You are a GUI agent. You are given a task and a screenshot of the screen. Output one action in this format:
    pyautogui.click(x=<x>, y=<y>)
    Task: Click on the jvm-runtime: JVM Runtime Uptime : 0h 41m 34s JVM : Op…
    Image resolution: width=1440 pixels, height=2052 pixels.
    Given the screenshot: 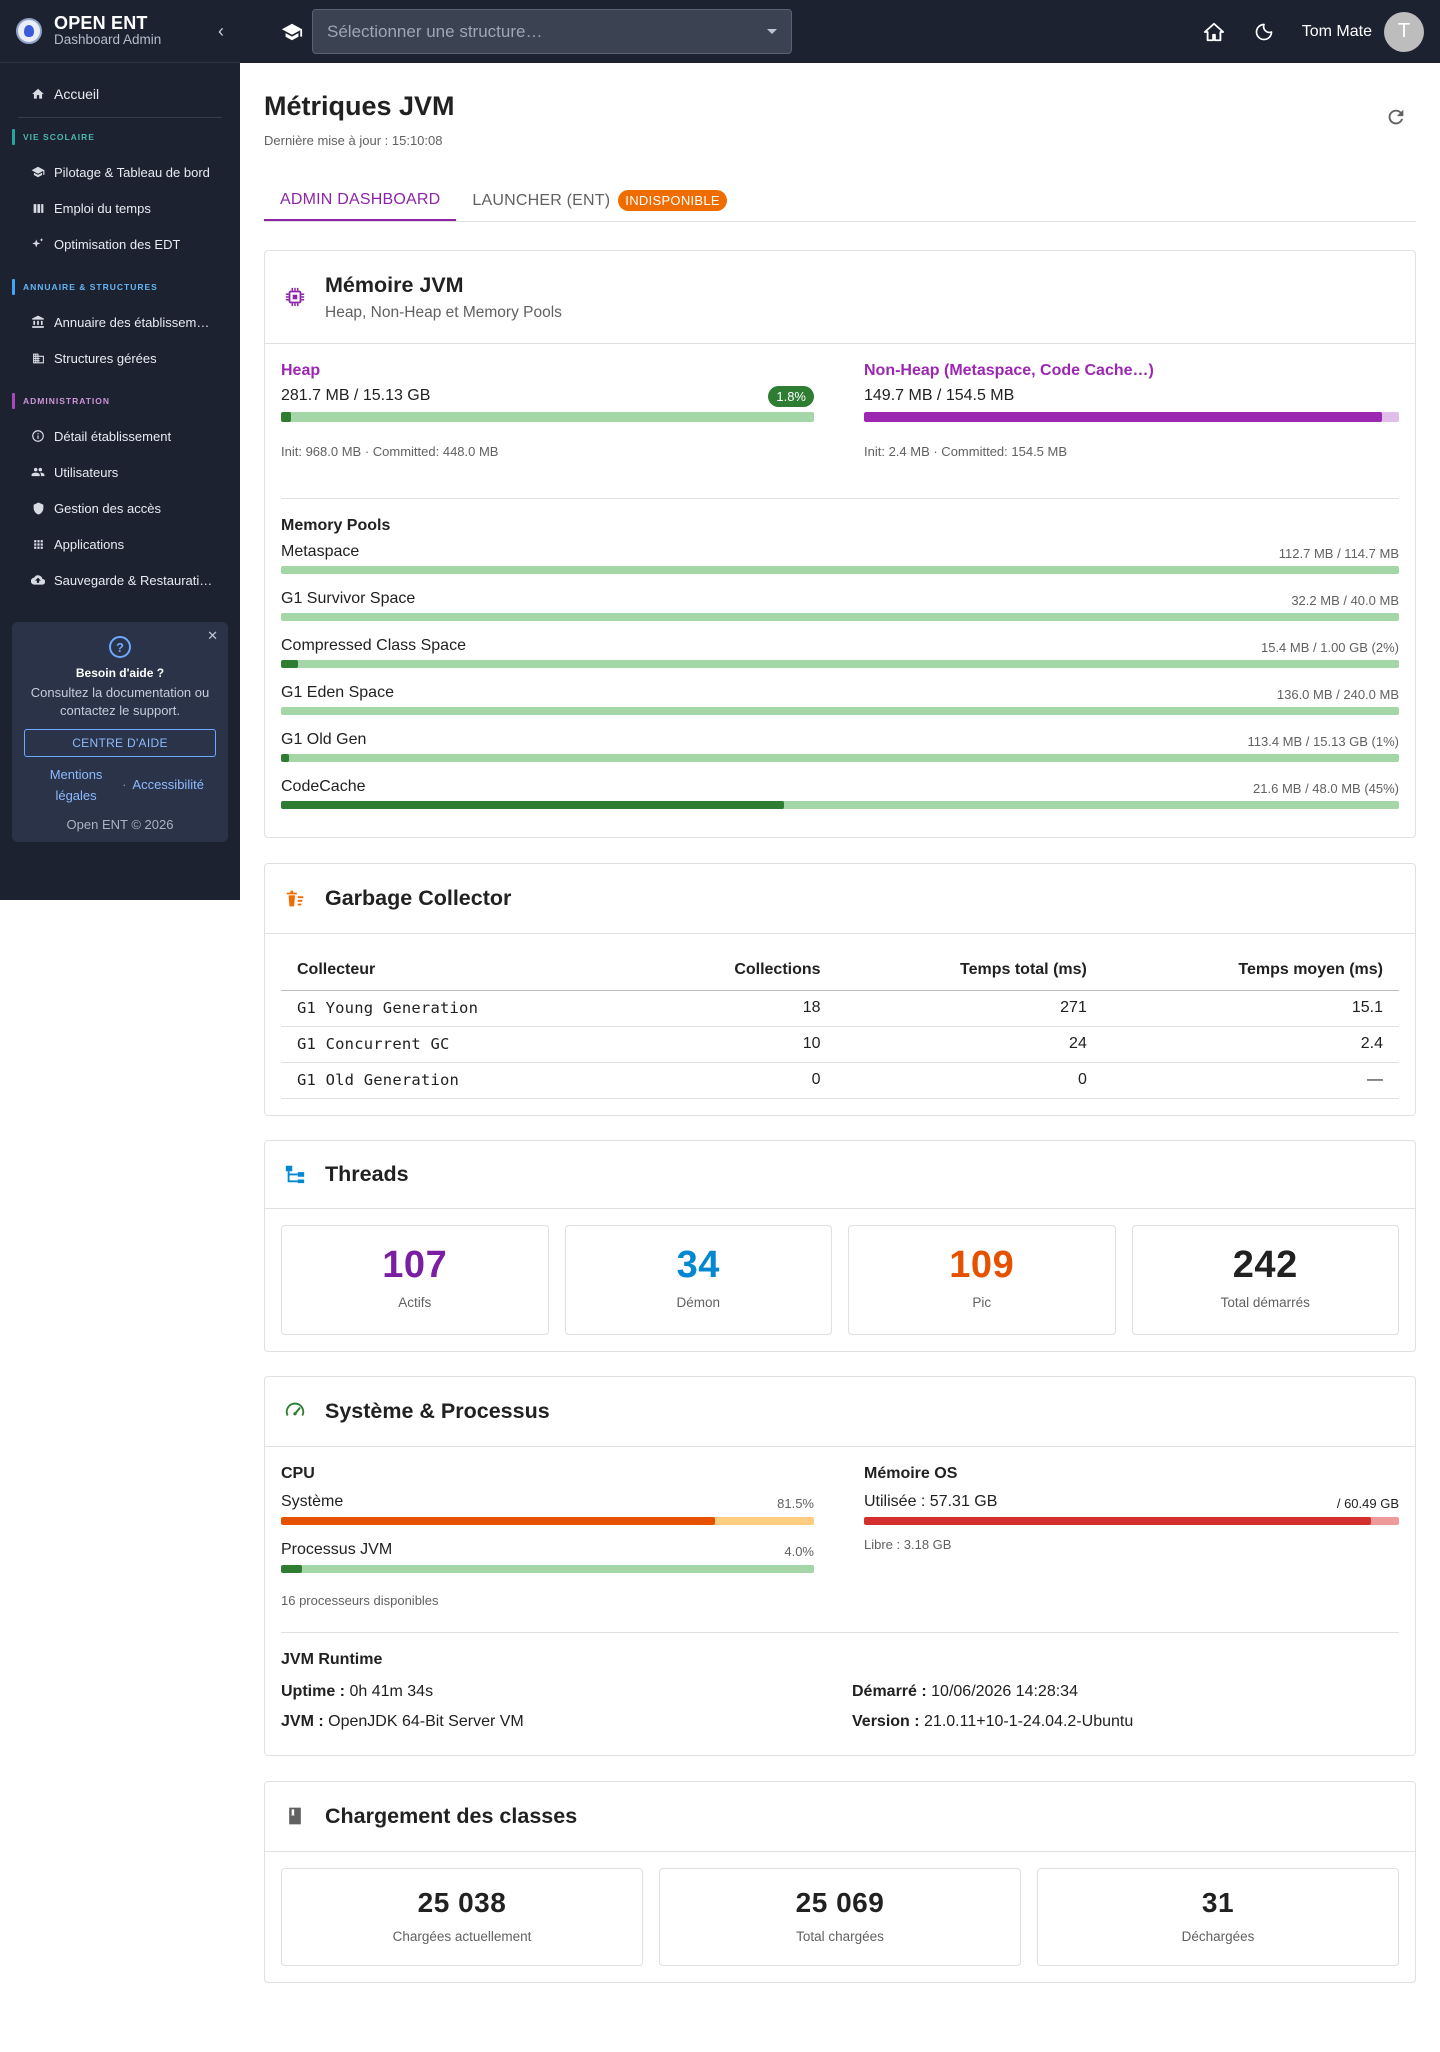 What is the action you would take?
    pyautogui.click(x=840, y=1694)
    